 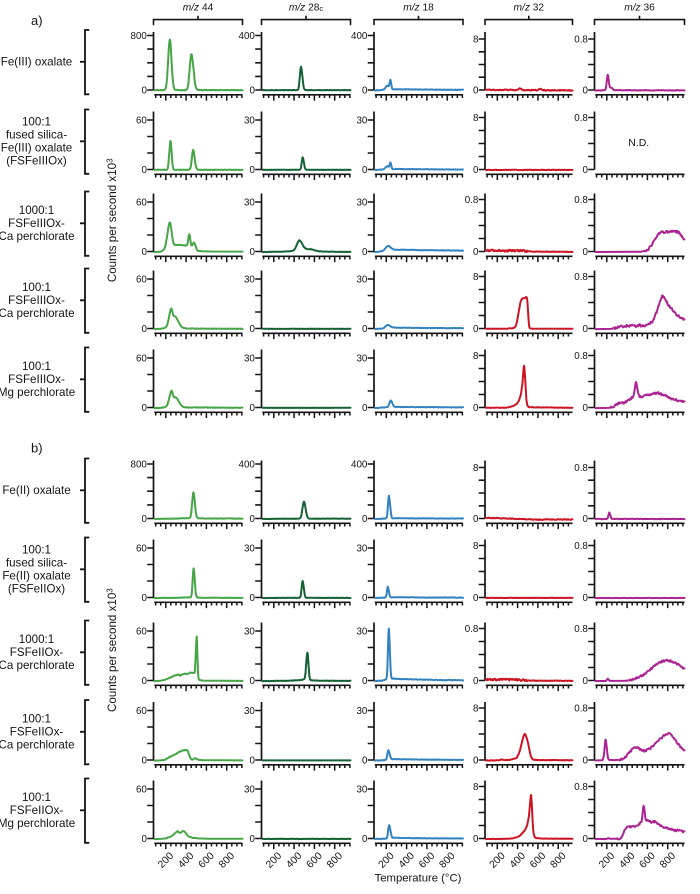 I want to click on svg-text: (FSFeIIOx), so click(x=36, y=589).